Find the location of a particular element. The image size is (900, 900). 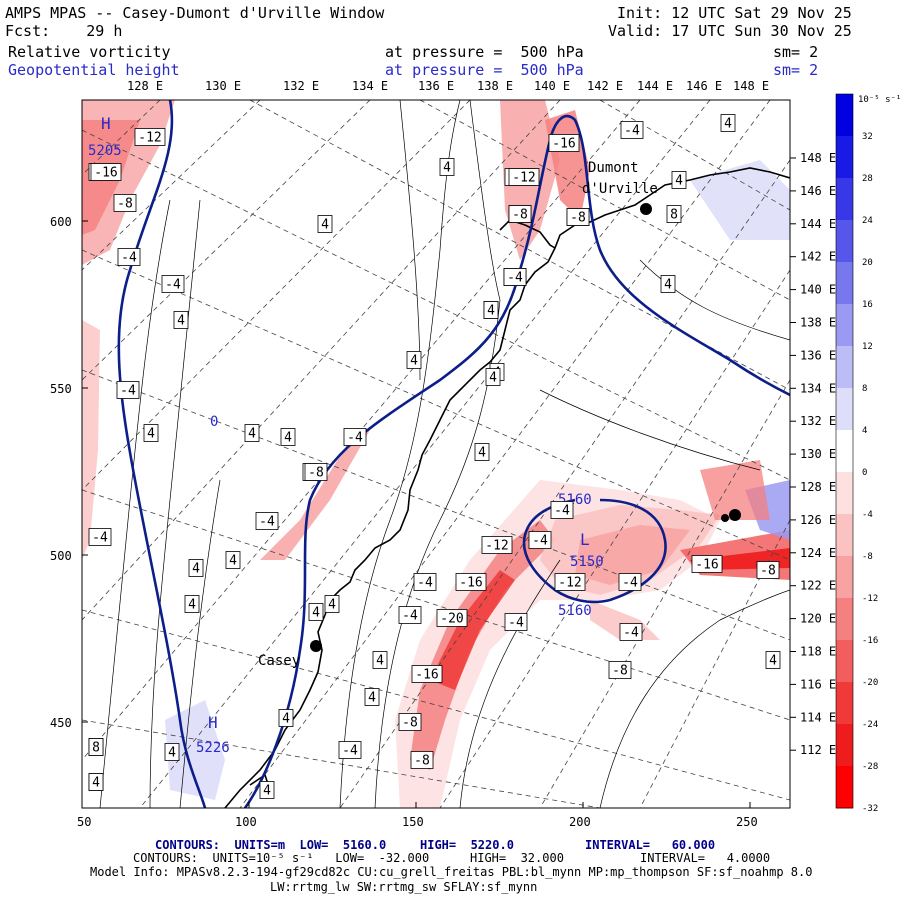

colorbar-label: -20 is located at coordinates (870, 683).